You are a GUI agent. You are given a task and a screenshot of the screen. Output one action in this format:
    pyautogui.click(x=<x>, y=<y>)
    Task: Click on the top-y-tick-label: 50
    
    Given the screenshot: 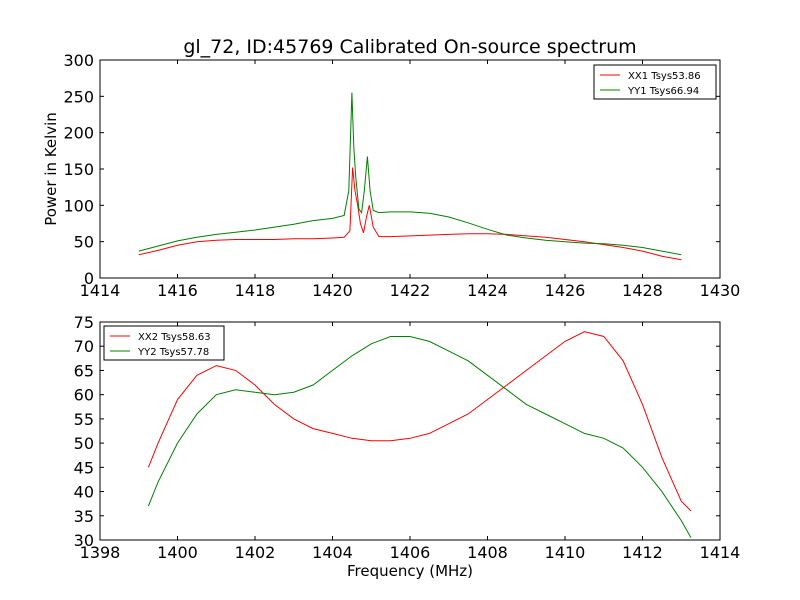 What is the action you would take?
    pyautogui.click(x=84, y=242)
    